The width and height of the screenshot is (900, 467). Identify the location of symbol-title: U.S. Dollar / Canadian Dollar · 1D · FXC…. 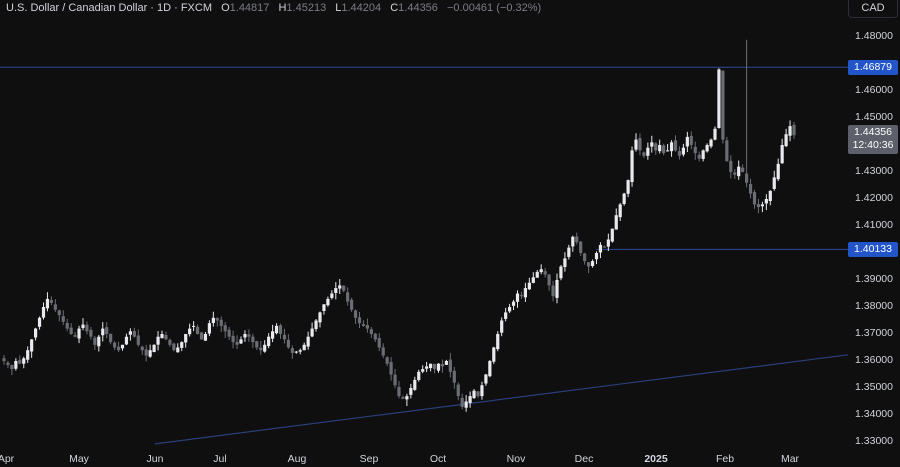
(109, 8).